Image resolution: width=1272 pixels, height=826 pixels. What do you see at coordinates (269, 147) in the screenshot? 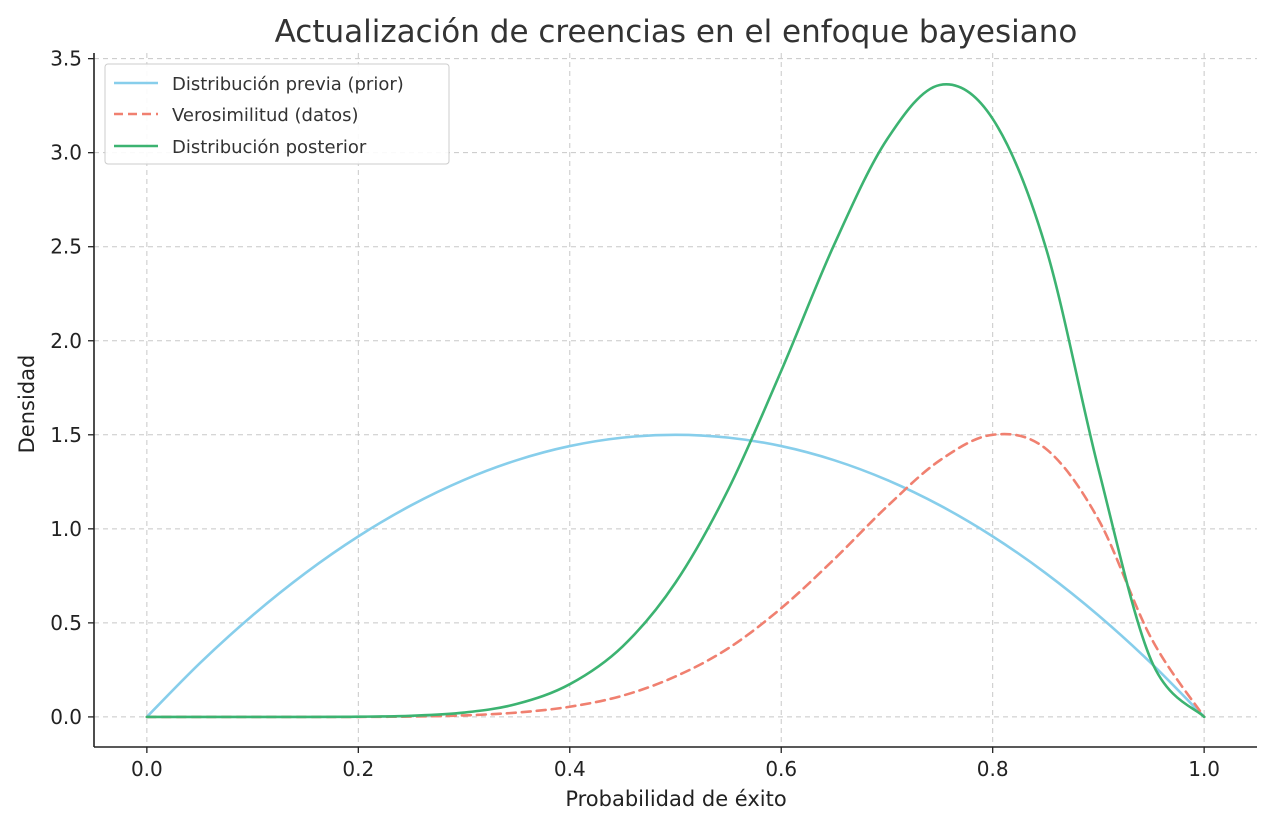
I see `legend-label-posterior: Distribución posterior` at bounding box center [269, 147].